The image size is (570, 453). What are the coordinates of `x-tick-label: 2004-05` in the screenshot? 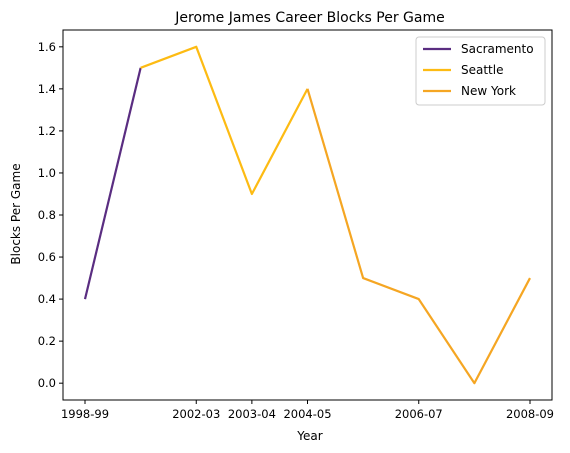 It's located at (307, 414).